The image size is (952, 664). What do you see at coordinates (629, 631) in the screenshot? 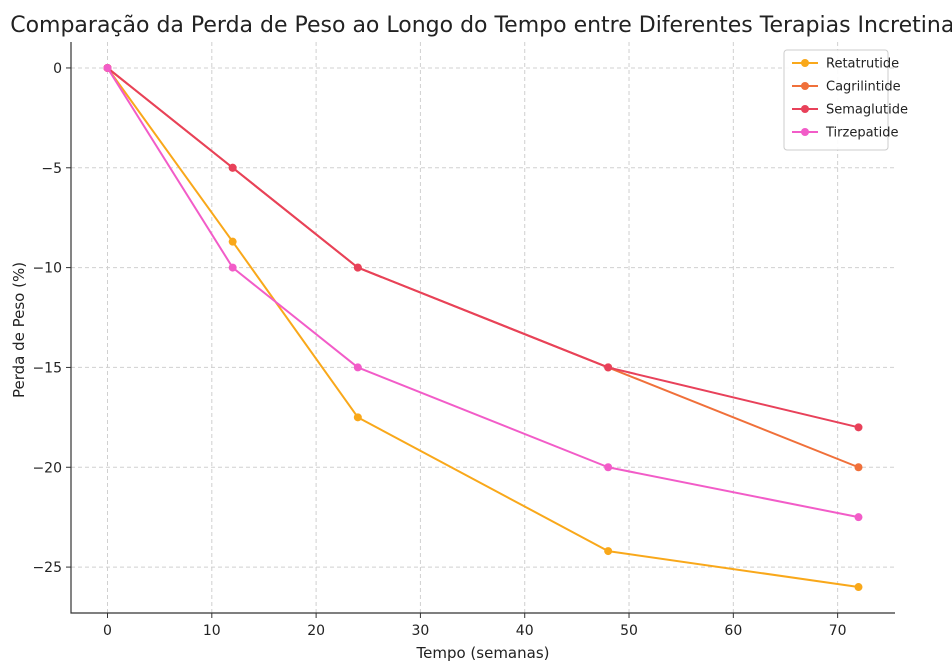
I see `x-tick-label: 50` at bounding box center [629, 631].